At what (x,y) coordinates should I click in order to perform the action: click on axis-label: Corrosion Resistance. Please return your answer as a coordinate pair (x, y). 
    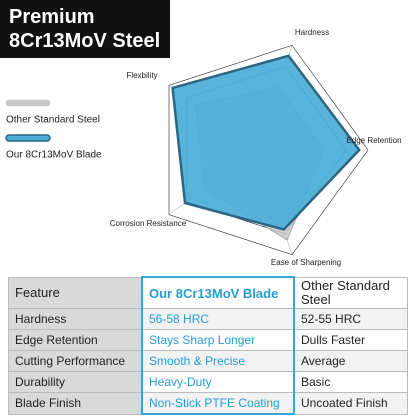
    Looking at the image, I should click on (148, 223).